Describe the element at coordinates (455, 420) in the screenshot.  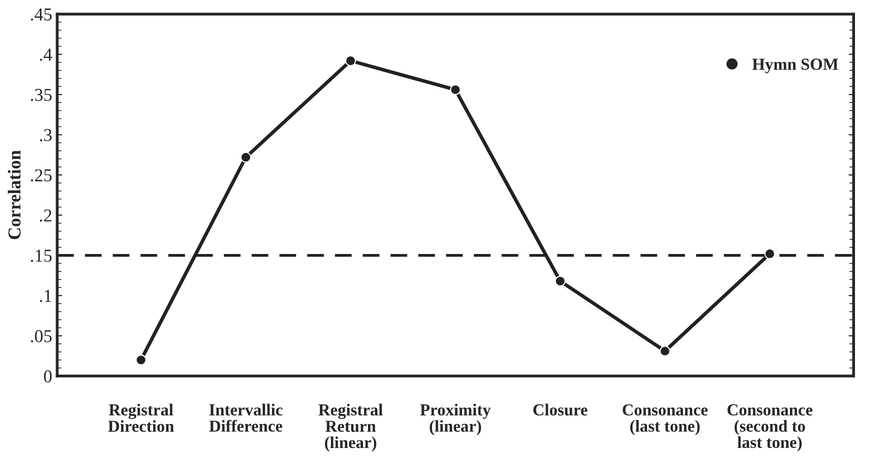
I see `x-tick-label: Proximity (linear)` at that location.